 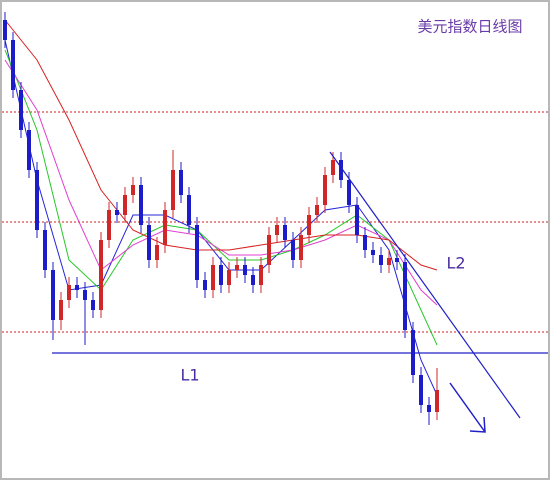 What do you see at coordinates (455, 263) in the screenshot?
I see `annotation: L2` at bounding box center [455, 263].